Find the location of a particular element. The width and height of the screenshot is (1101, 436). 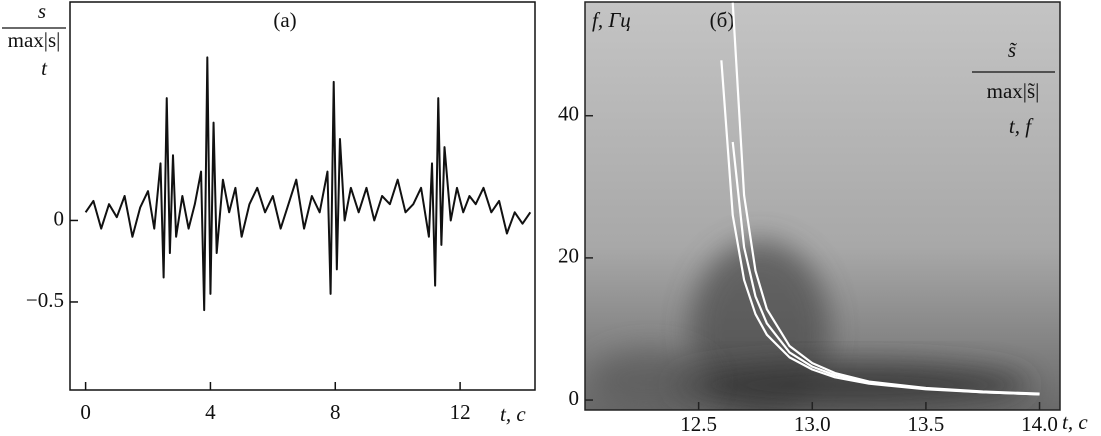

panel-label: (б) is located at coordinates (722, 20).